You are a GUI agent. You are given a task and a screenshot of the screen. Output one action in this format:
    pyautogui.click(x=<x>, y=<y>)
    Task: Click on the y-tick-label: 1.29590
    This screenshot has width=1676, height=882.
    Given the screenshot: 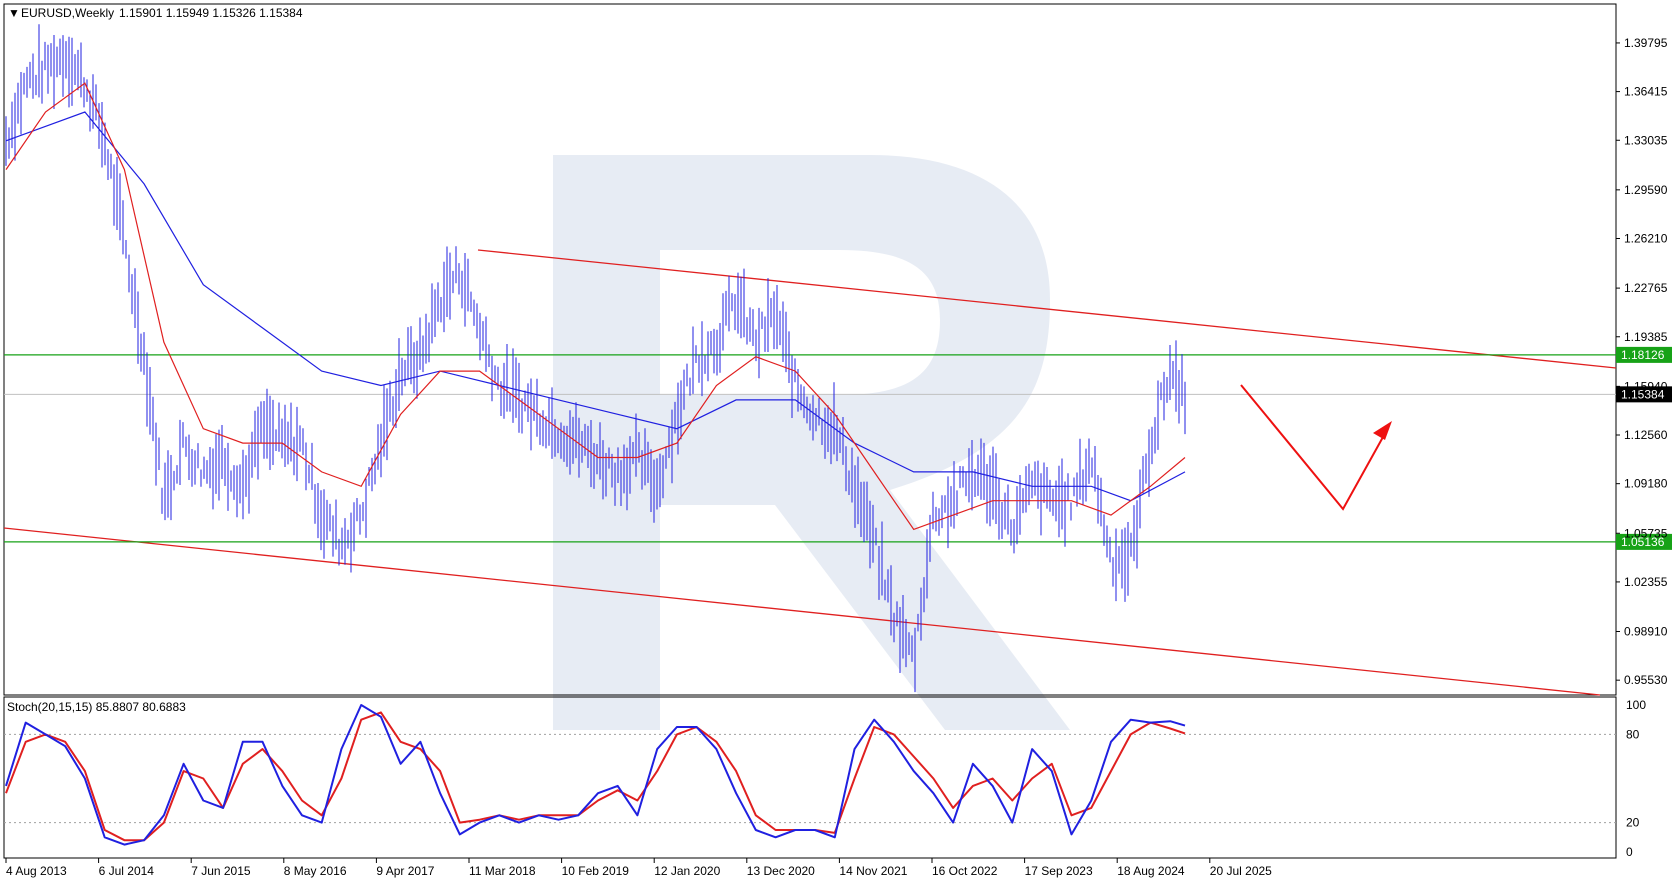 What is the action you would take?
    pyautogui.click(x=1646, y=190)
    